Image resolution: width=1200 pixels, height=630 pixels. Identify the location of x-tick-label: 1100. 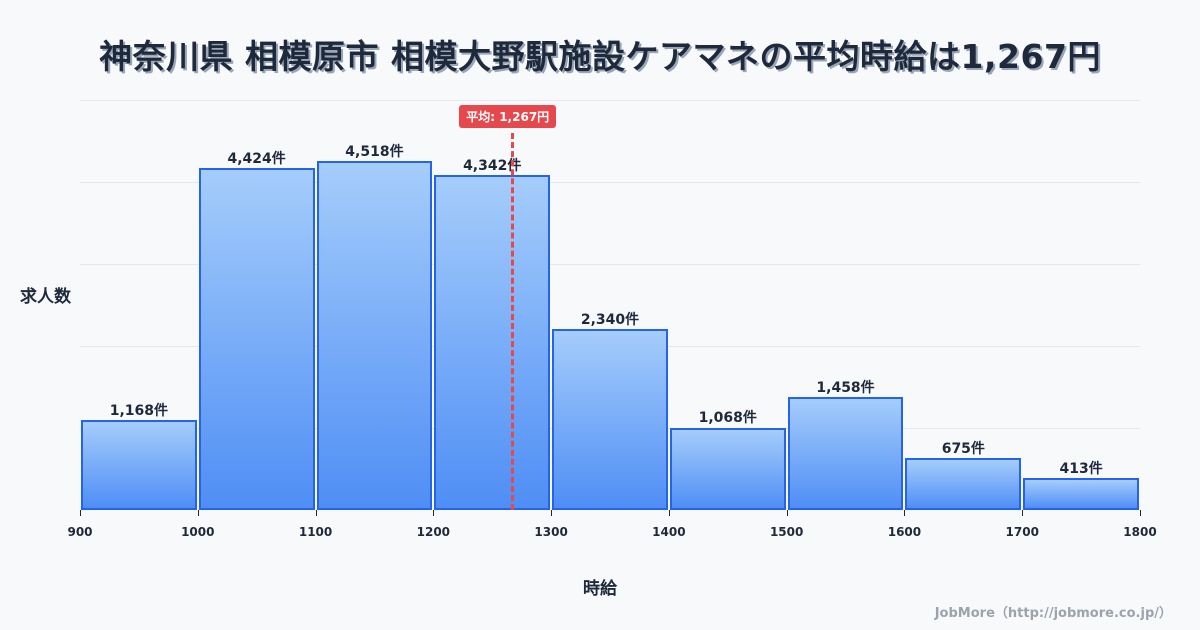
(315, 532).